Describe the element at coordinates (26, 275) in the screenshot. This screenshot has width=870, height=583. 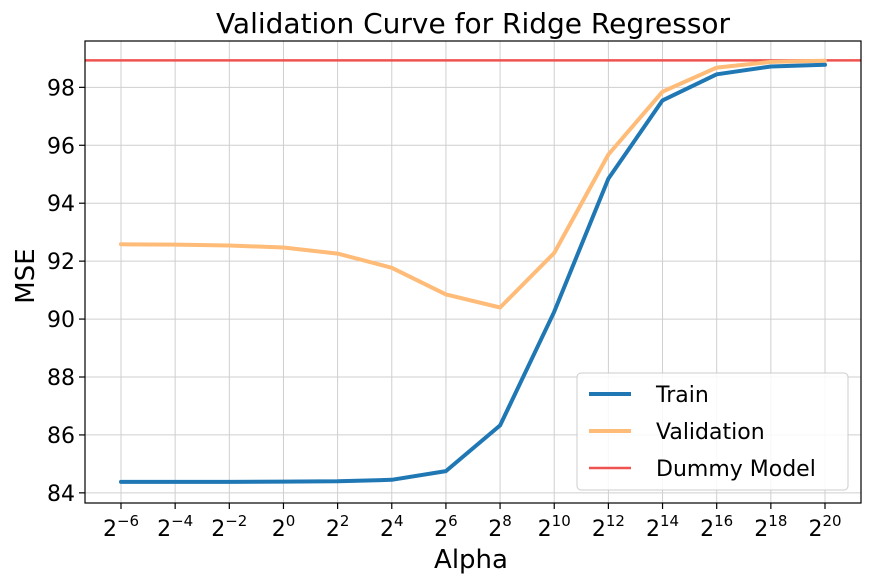
I see `y-axis-label: MSE` at that location.